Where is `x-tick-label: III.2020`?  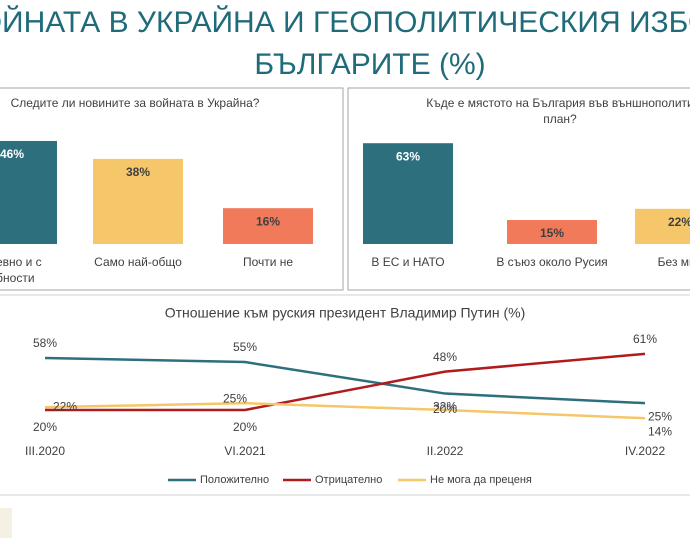
x-tick-label: III.2020 is located at coordinates (45, 451).